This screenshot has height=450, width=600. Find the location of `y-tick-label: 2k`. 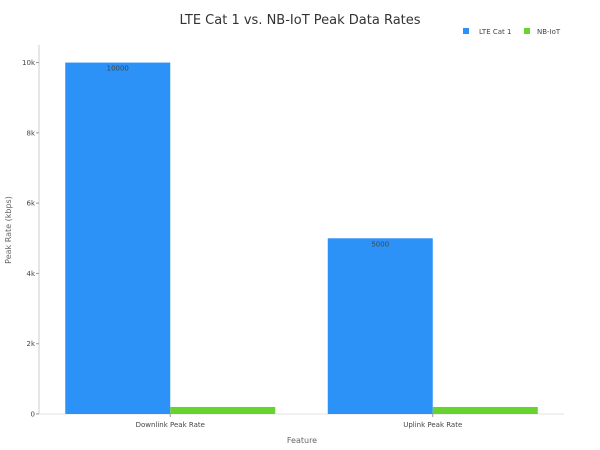

y-tick-label: 2k is located at coordinates (30, 344).